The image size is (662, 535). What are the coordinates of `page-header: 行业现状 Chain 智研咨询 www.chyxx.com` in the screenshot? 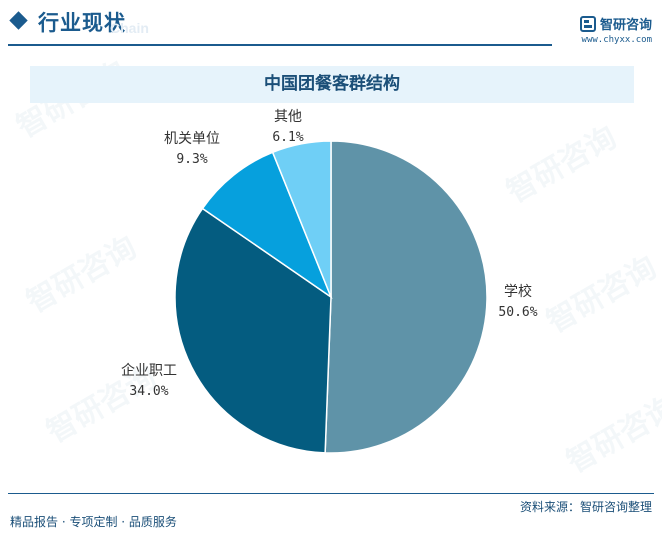 It's located at (331, 24).